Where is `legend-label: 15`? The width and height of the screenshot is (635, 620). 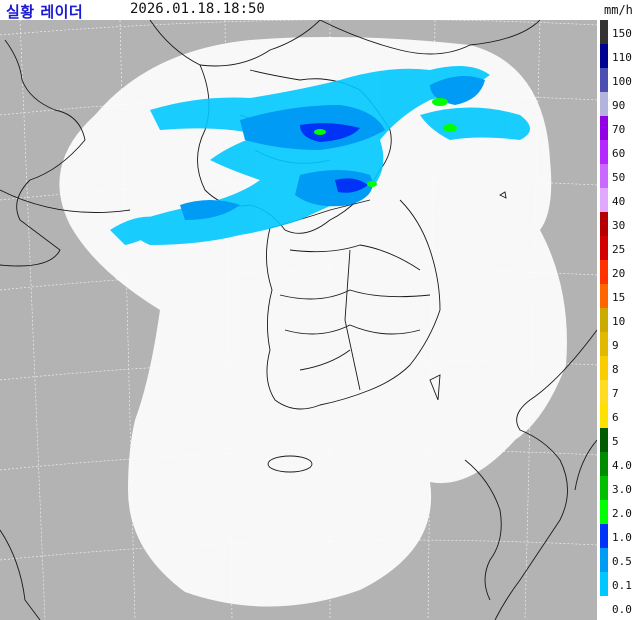
legend-label: 15 is located at coordinates (618, 297).